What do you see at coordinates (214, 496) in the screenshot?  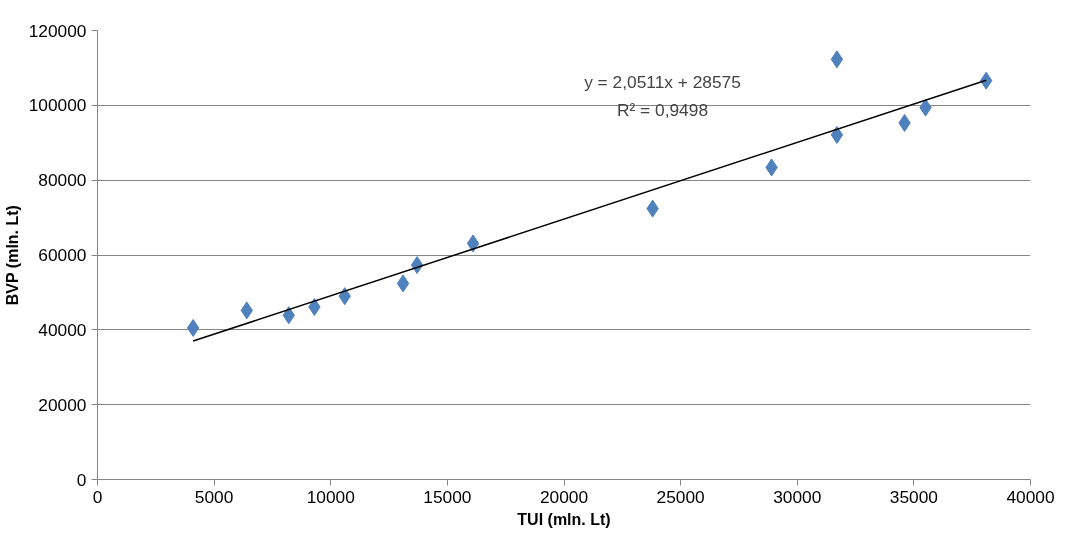 I see `x-tick-label: 5000` at bounding box center [214, 496].